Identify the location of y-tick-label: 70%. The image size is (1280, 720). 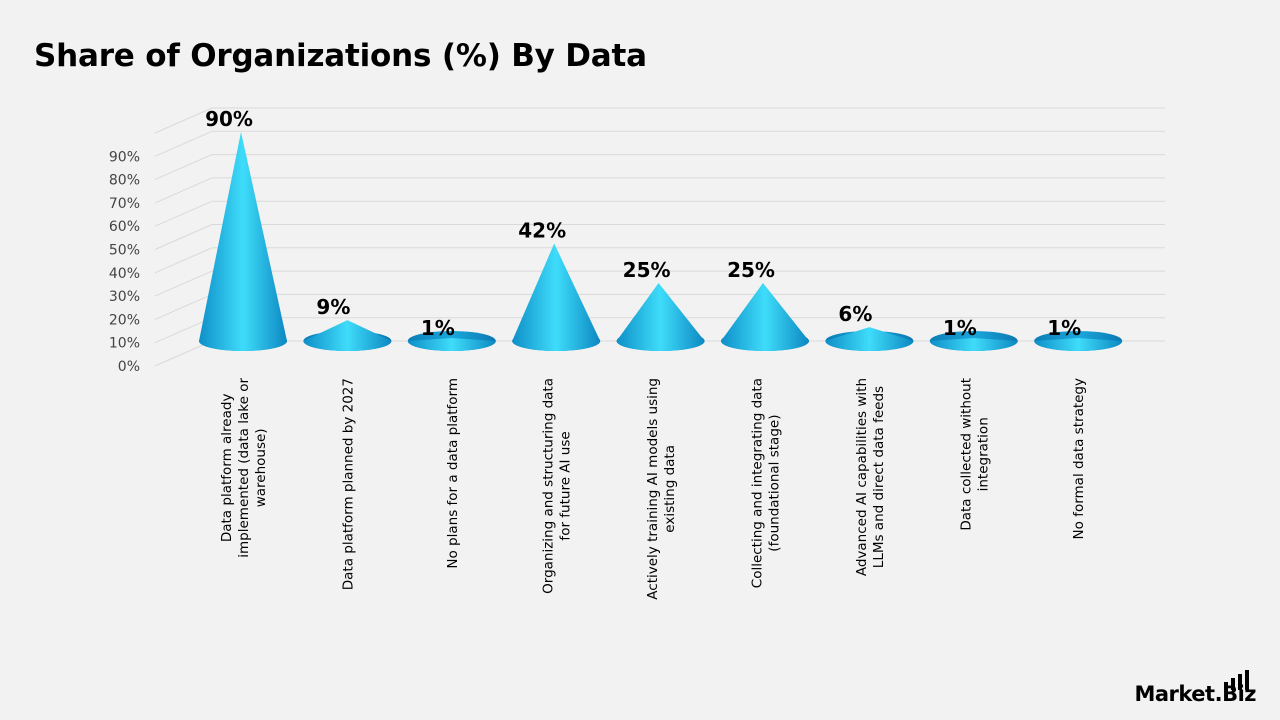
(124, 204).